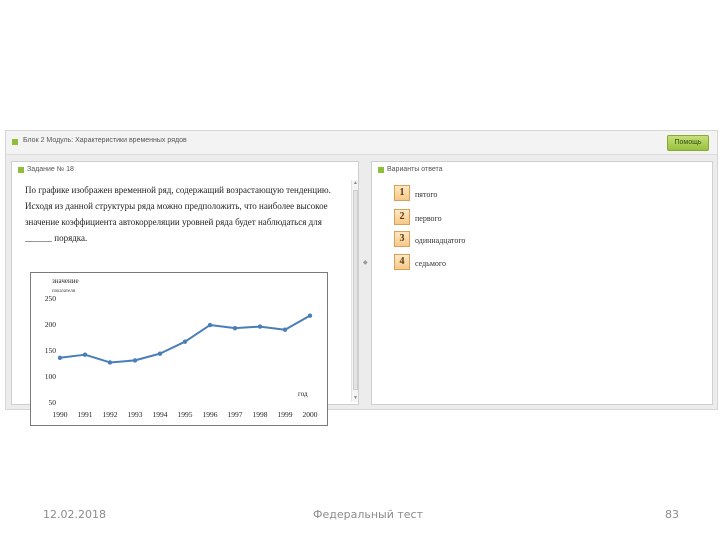  Describe the element at coordinates (368, 514) in the screenshot. I see `footer-title: Федеральный тест` at that location.